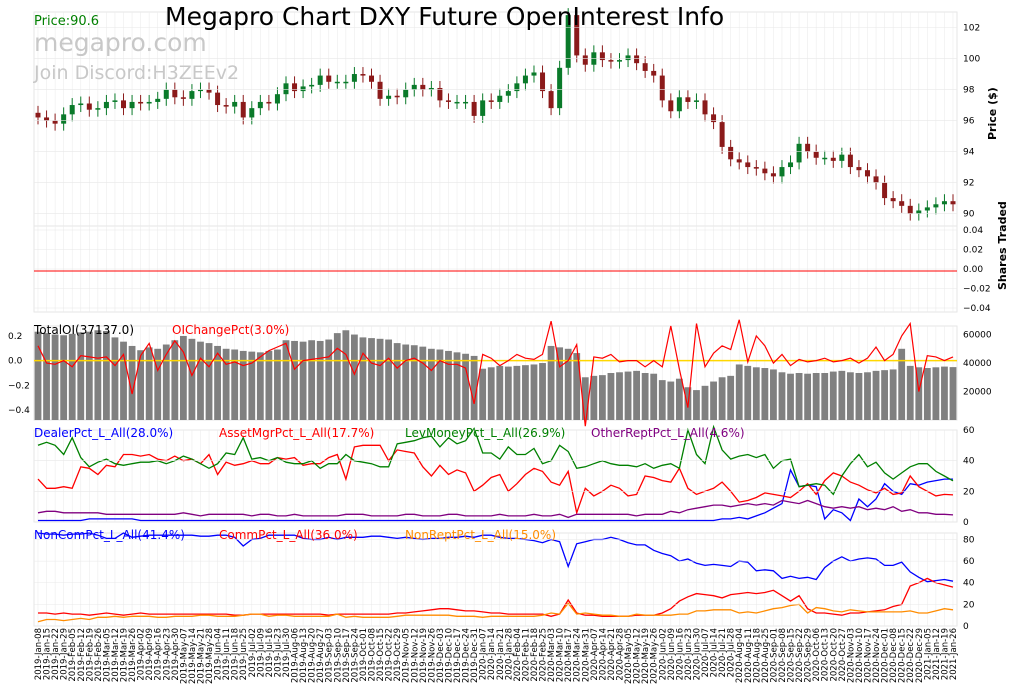 This screenshot has width=1024, height=697. What do you see at coordinates (509, 654) in the screenshot?
I see `x-tick-label: 2020-Jan-28` at bounding box center [509, 654].